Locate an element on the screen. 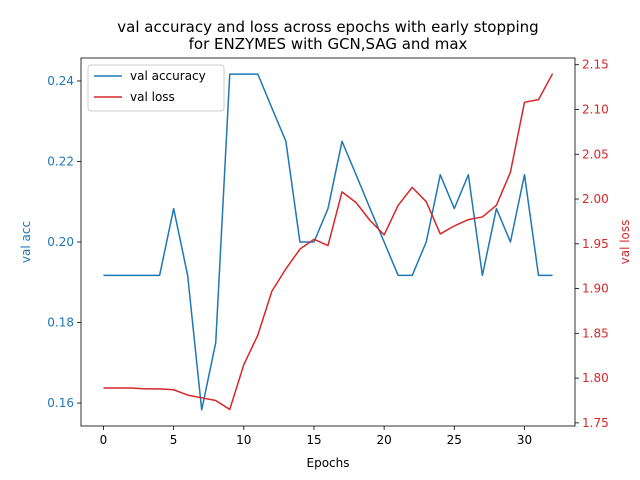 The image size is (640, 480). right-y-tick-label: 1.80 is located at coordinates (595, 378).